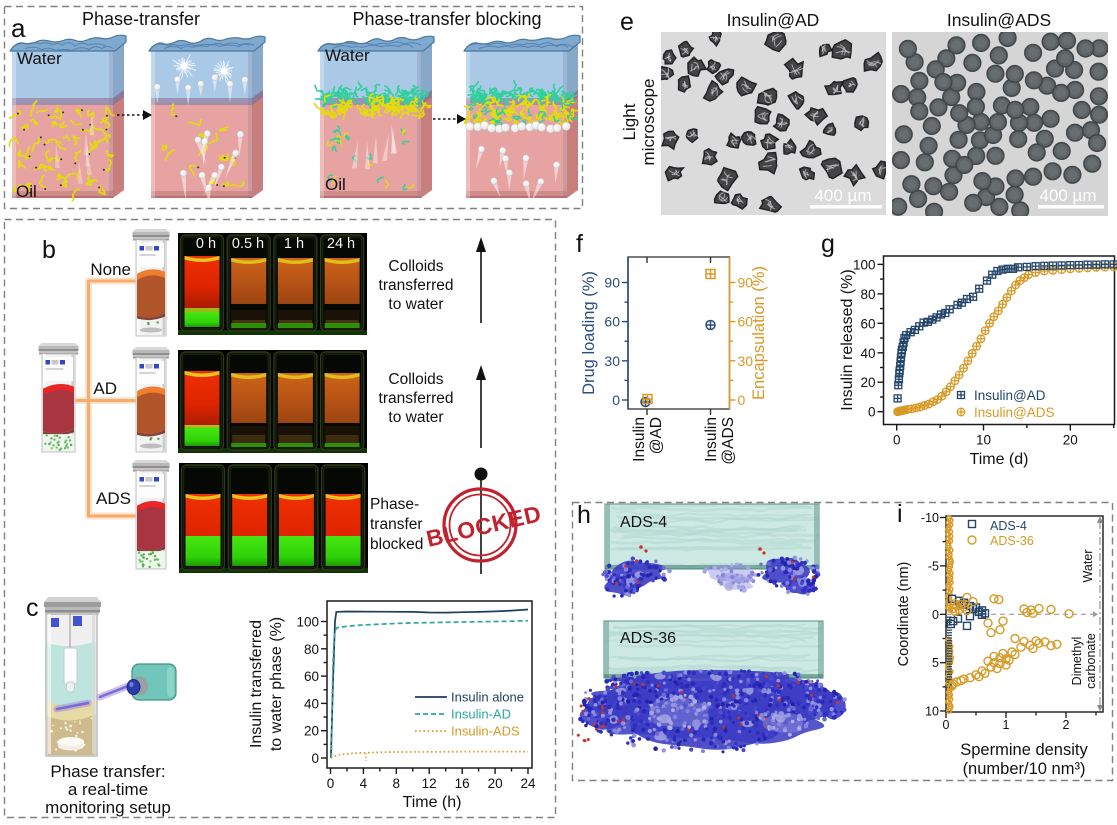 The width and height of the screenshot is (1117, 825). I want to click on svg-text: None, so click(110, 269).